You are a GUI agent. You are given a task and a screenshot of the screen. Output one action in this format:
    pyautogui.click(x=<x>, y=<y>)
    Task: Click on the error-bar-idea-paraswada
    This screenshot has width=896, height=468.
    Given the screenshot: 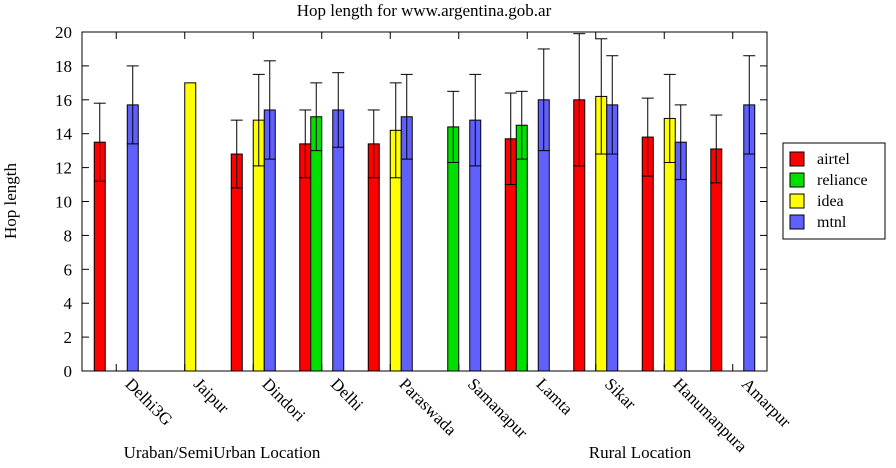 What is the action you would take?
    pyautogui.click(x=395, y=130)
    